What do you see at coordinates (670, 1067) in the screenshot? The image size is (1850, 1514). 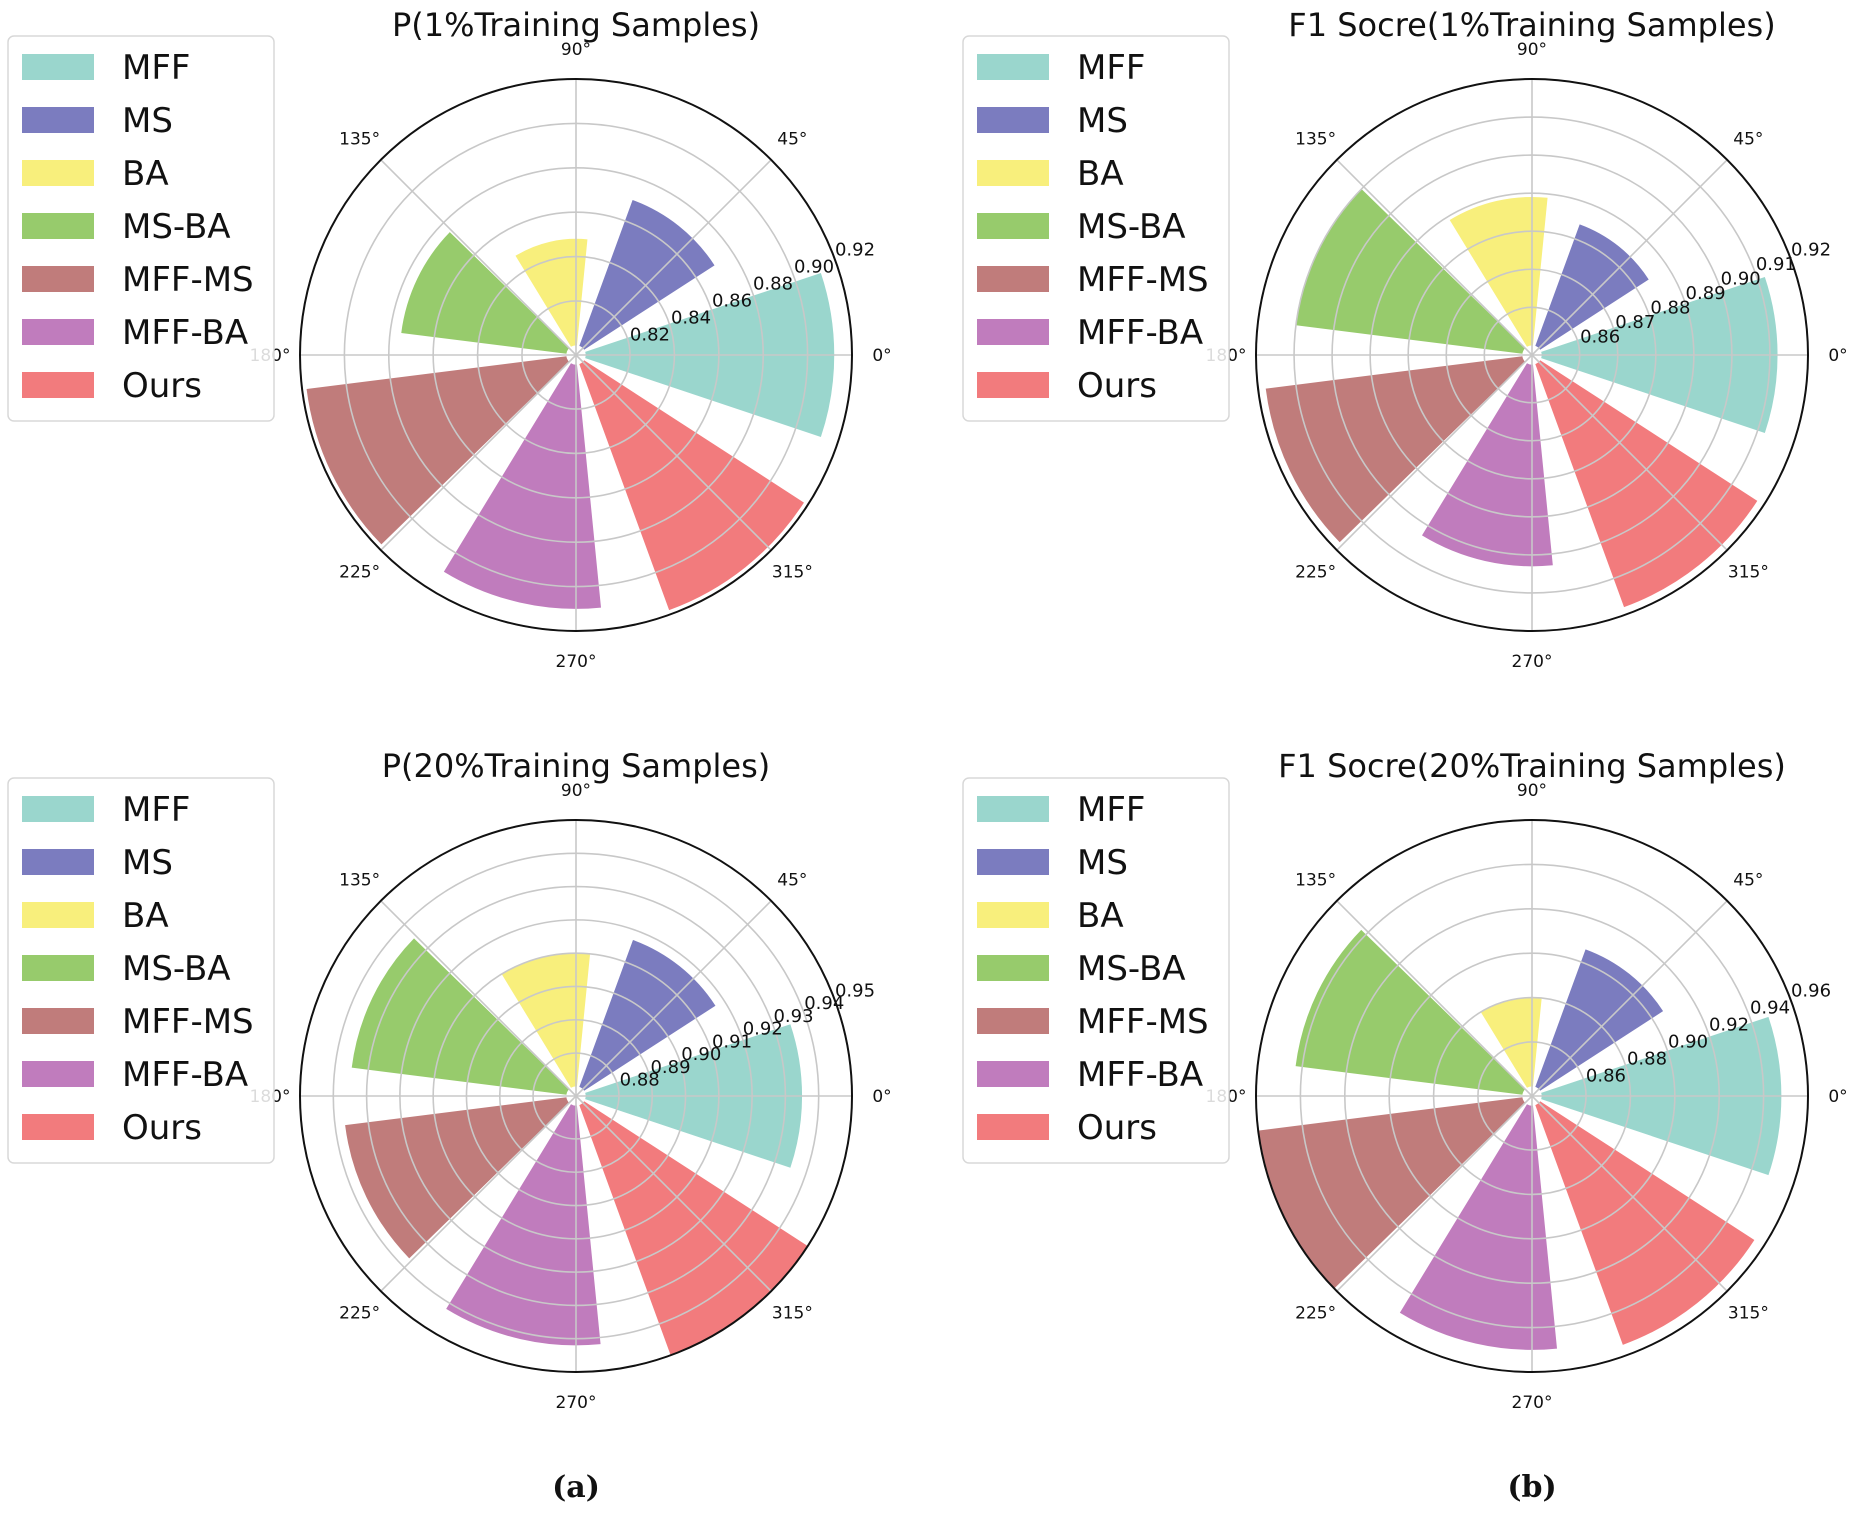 I see `r-tick-label: 0.89` at bounding box center [670, 1067].